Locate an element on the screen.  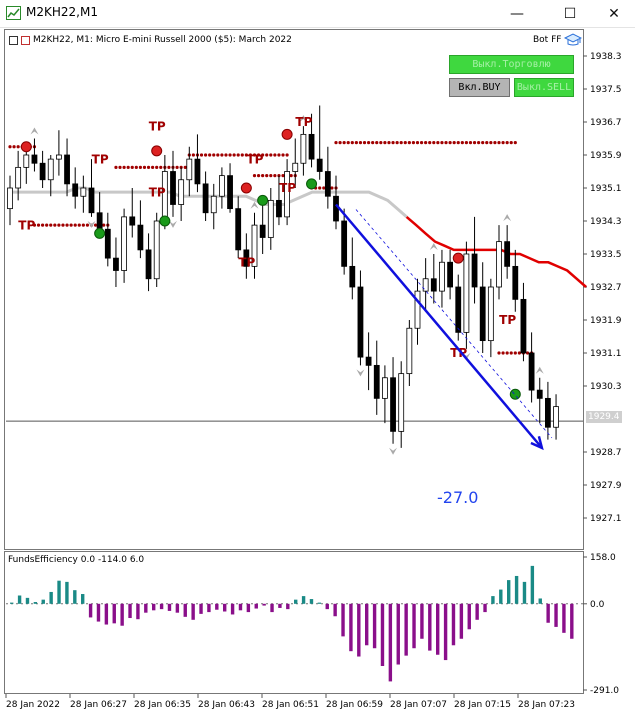
buy-toggle-button: Вкл.BUY is located at coordinates (479, 87).